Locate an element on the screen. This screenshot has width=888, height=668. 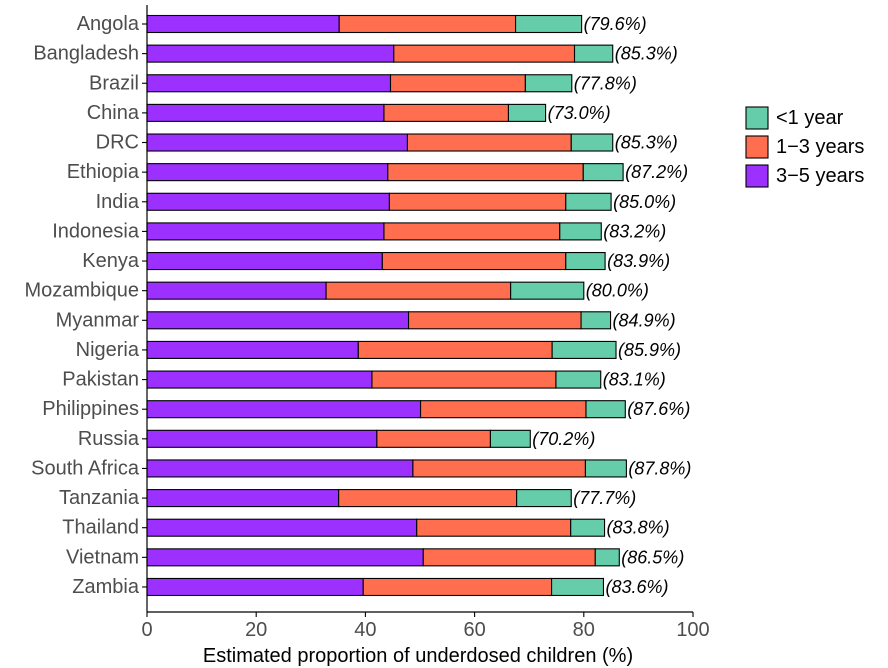
bar-india-1-year is located at coordinates (588, 201).